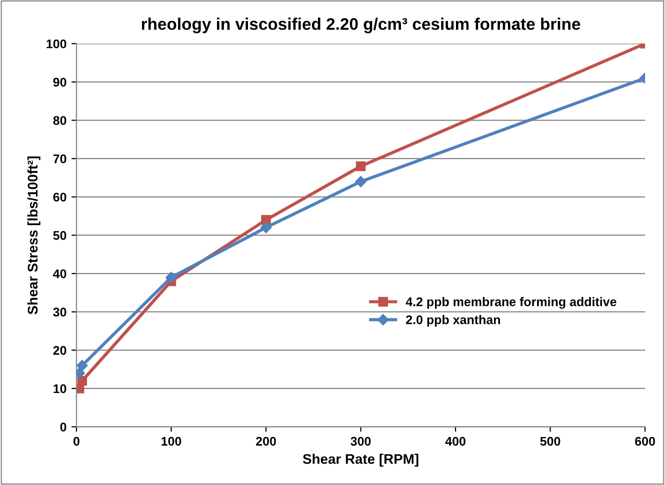 This screenshot has width=665, height=485. What do you see at coordinates (172, 441) in the screenshot?
I see `x-tick-label: 100` at bounding box center [172, 441].